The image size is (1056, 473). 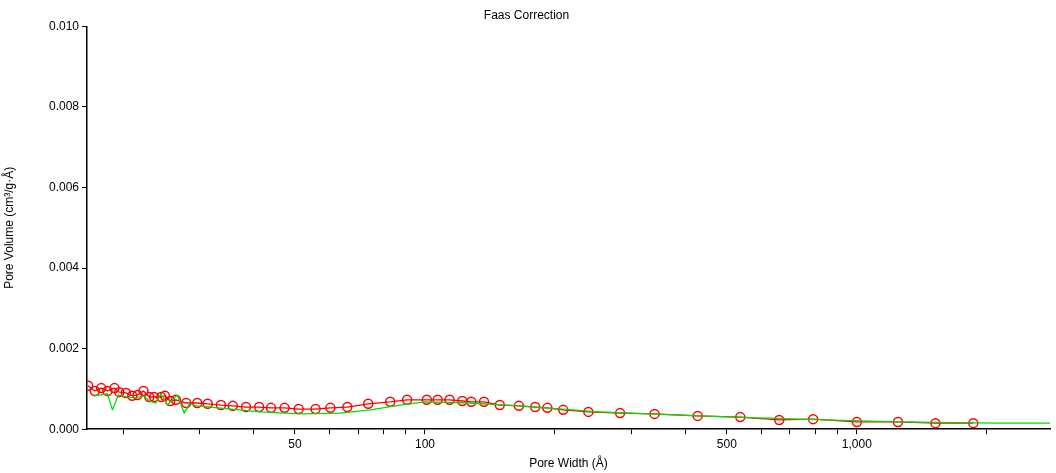 What do you see at coordinates (64, 428) in the screenshot?
I see `y-tick-label: 0.000` at bounding box center [64, 428].